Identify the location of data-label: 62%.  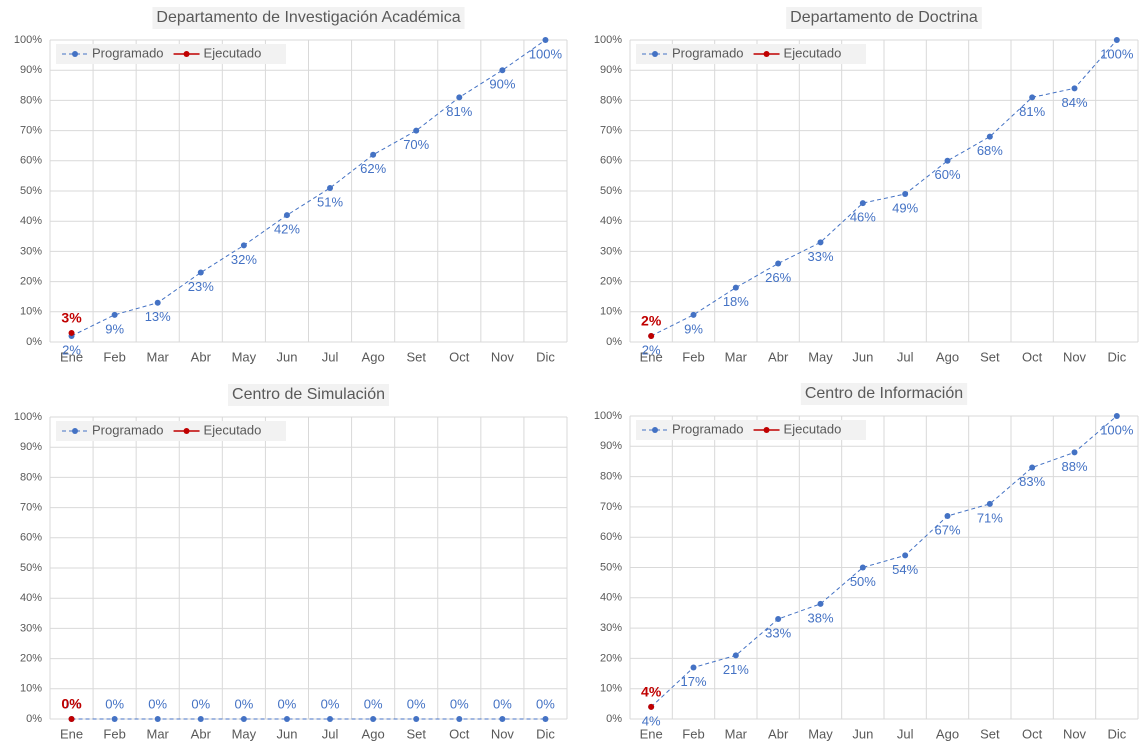
(373, 168).